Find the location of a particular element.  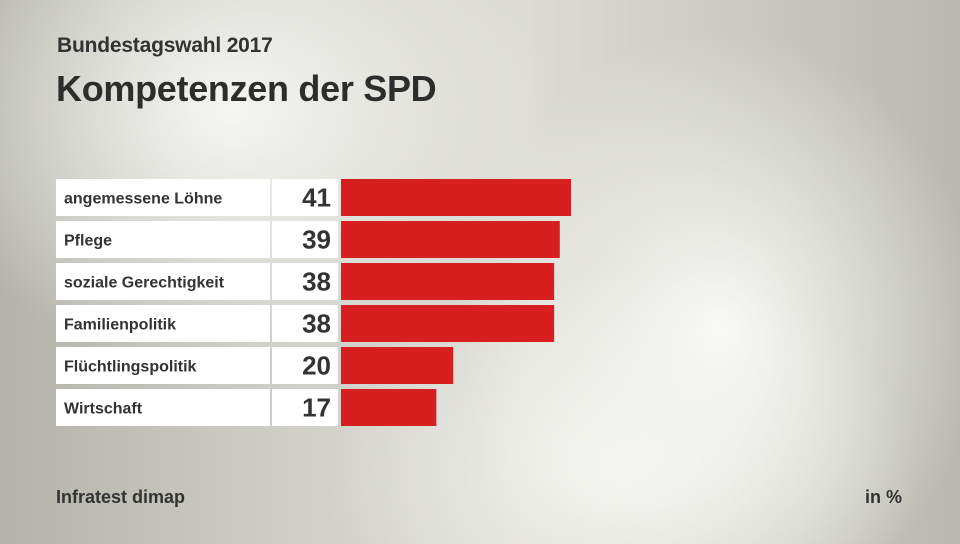

category-label: Wirtschaft is located at coordinates (103, 409).